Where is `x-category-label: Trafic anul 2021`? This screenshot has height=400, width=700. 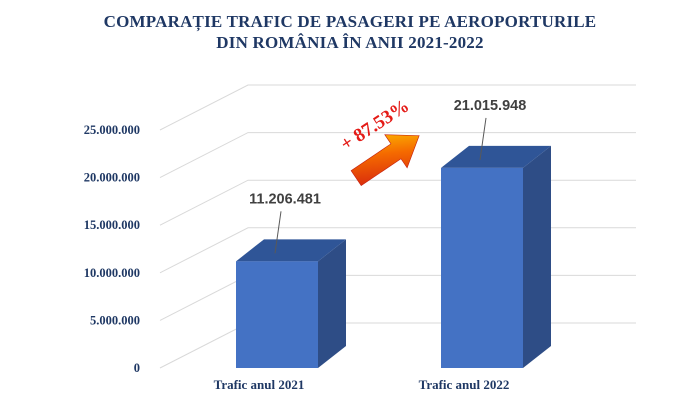 x-category-label: Trafic anul 2021 is located at coordinates (259, 384).